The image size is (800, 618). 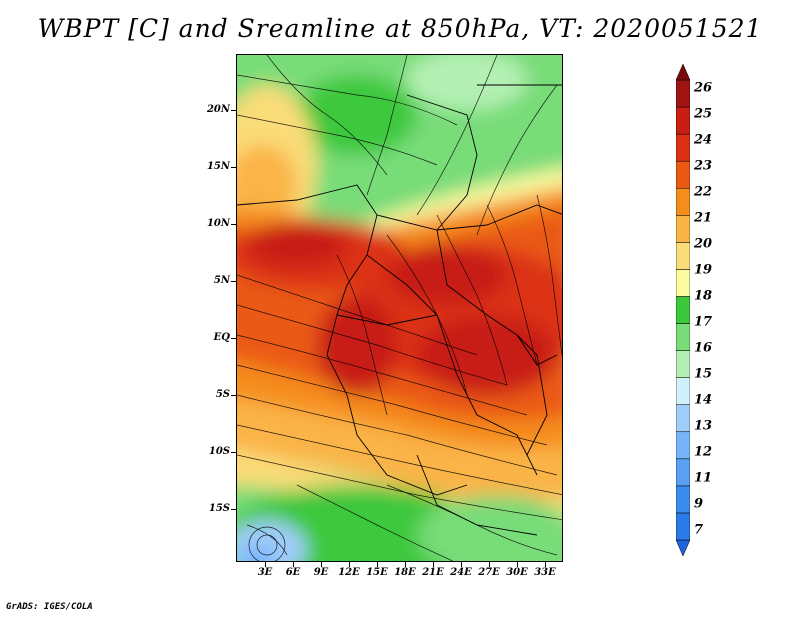 What do you see at coordinates (461, 572) in the screenshot?
I see `lon-label-24e: 24E` at bounding box center [461, 572].